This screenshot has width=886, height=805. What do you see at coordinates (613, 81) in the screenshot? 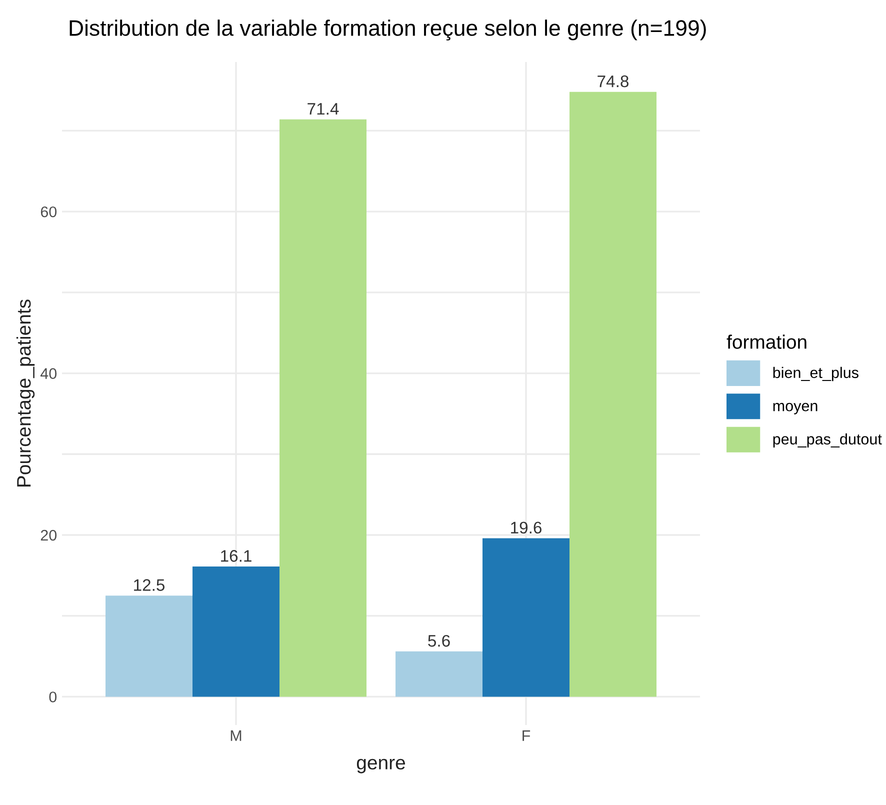
I see `data-label: 74.8` at bounding box center [613, 81].